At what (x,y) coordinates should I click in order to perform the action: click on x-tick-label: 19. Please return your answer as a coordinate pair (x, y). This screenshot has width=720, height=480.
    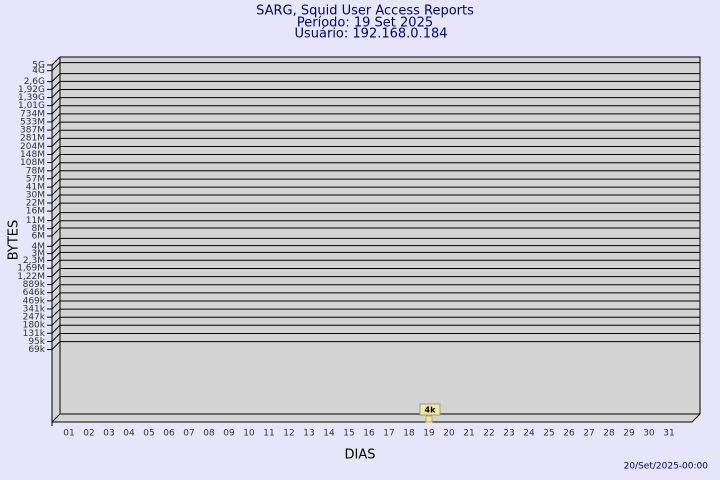
    Looking at the image, I should click on (429, 434).